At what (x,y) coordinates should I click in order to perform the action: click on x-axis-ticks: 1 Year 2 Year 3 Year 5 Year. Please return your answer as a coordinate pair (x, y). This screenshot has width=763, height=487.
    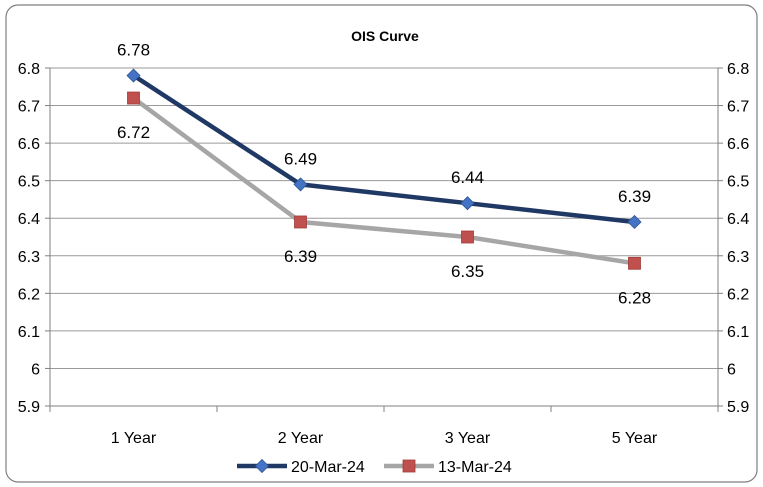
    Looking at the image, I should click on (384, 438).